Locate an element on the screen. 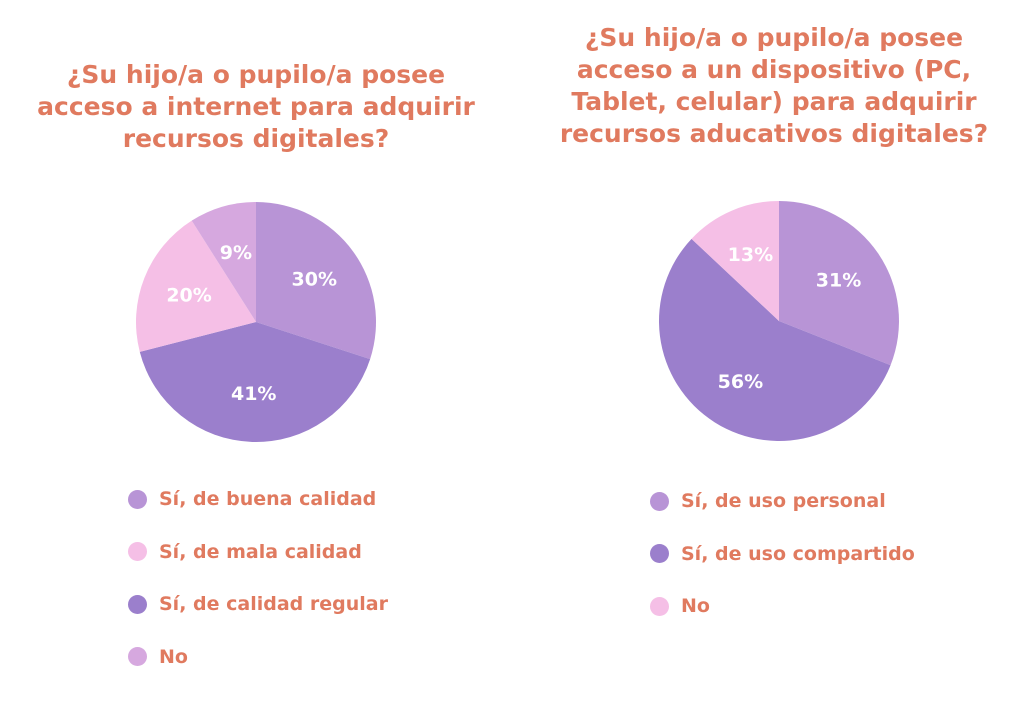 The width and height of the screenshot is (1024, 707). legend-label: Sí, de uso personal is located at coordinates (783, 501).